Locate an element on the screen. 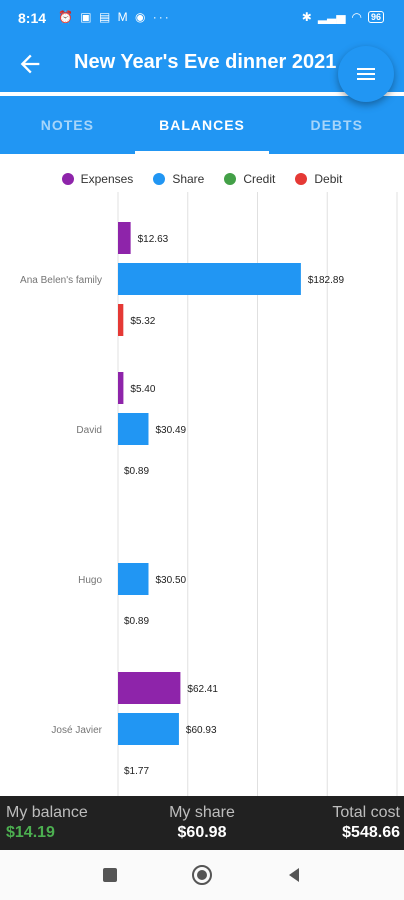 This screenshot has width=404, height=900. total-cost-value: $548.66 is located at coordinates (371, 832).